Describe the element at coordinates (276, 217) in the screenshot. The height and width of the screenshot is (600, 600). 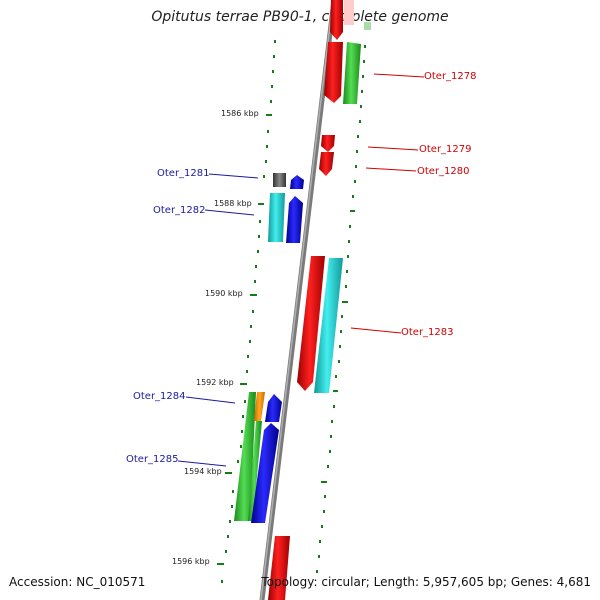
I see `gene-oter-1282-cyan` at that location.